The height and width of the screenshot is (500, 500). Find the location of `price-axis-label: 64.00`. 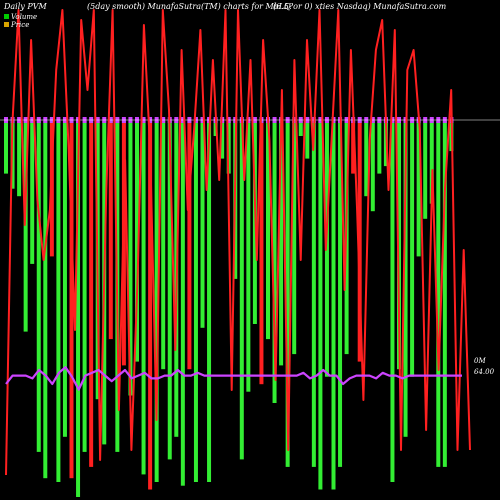

price-axis-label: 64.00 is located at coordinates (484, 372).